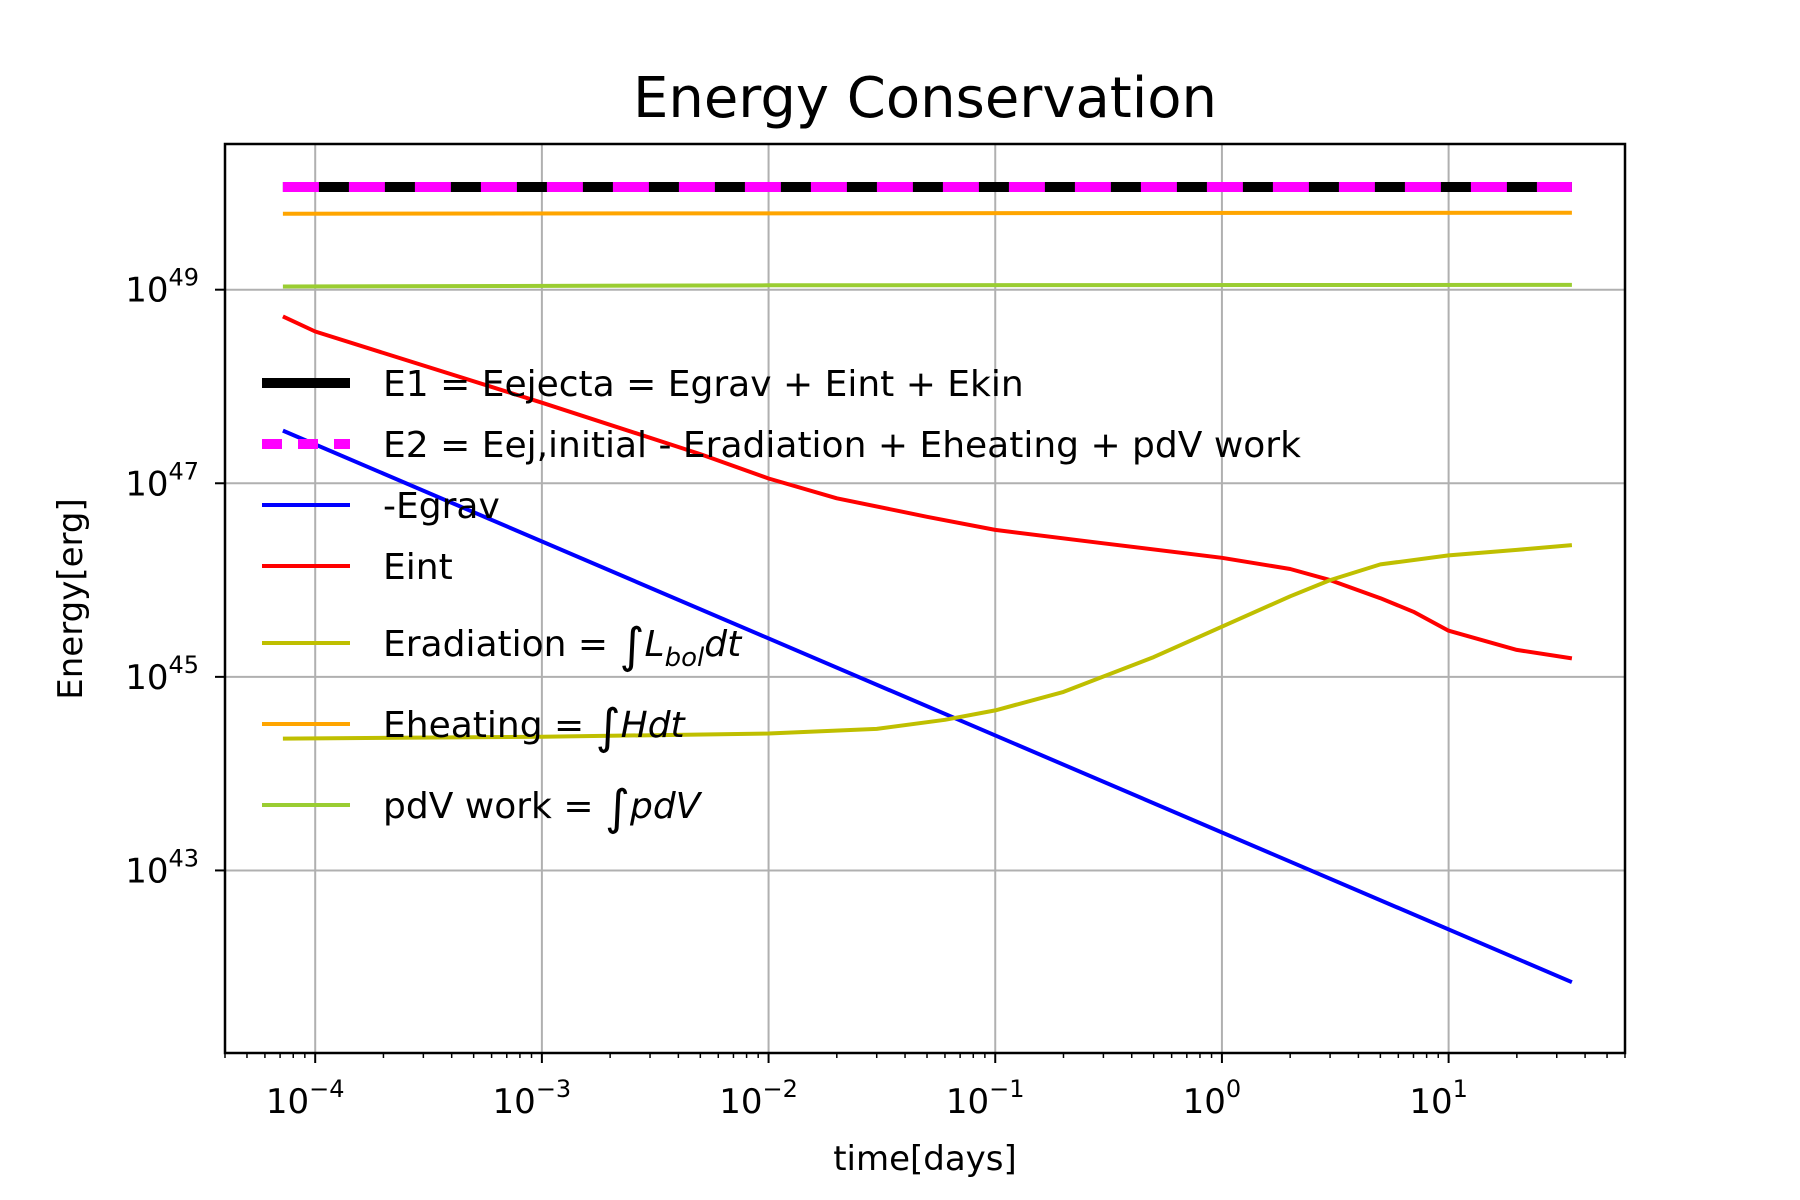  Describe the element at coordinates (305, 1098) in the screenshot. I see `x-tick-label: 10⁻⁴` at that location.